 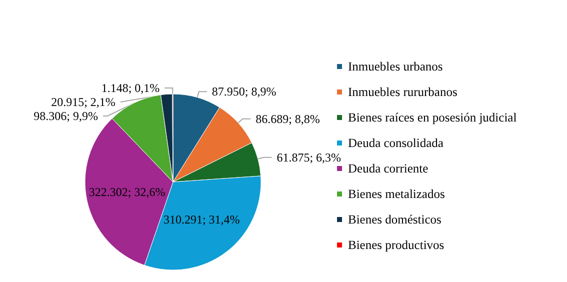 What do you see at coordinates (395, 219) in the screenshot?
I see `legend-label: Bienes domésticos` at bounding box center [395, 219].